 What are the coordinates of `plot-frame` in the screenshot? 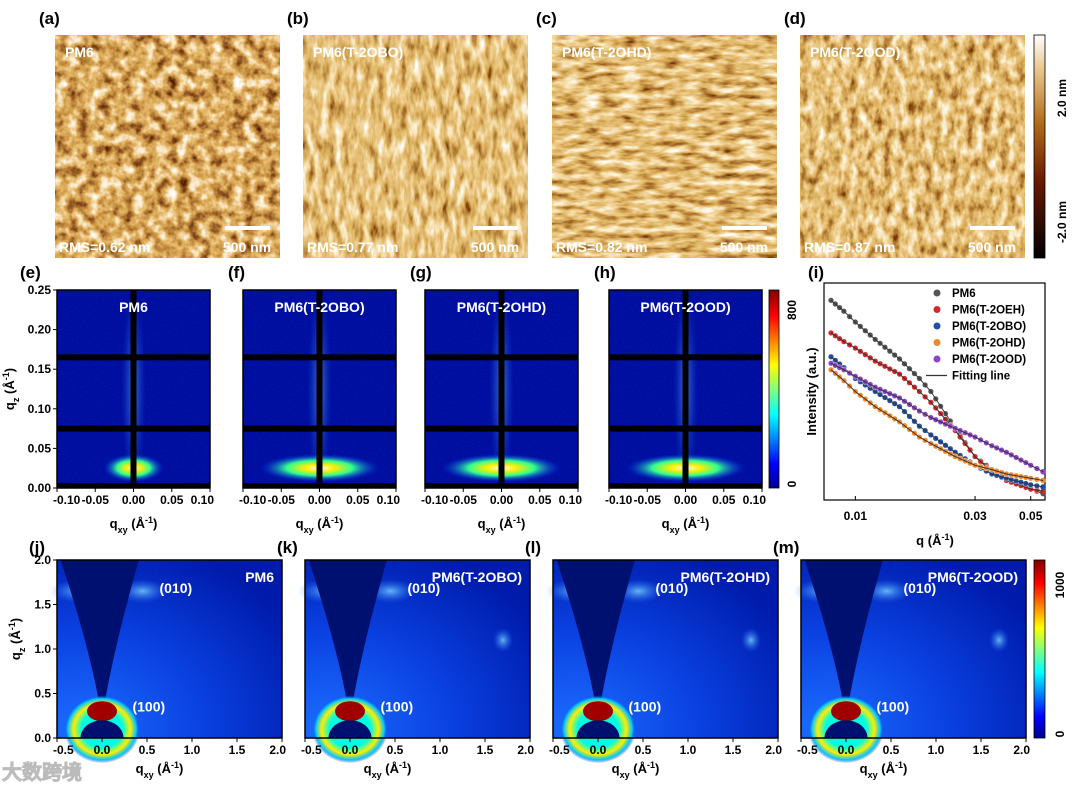 It's located at (934, 391).